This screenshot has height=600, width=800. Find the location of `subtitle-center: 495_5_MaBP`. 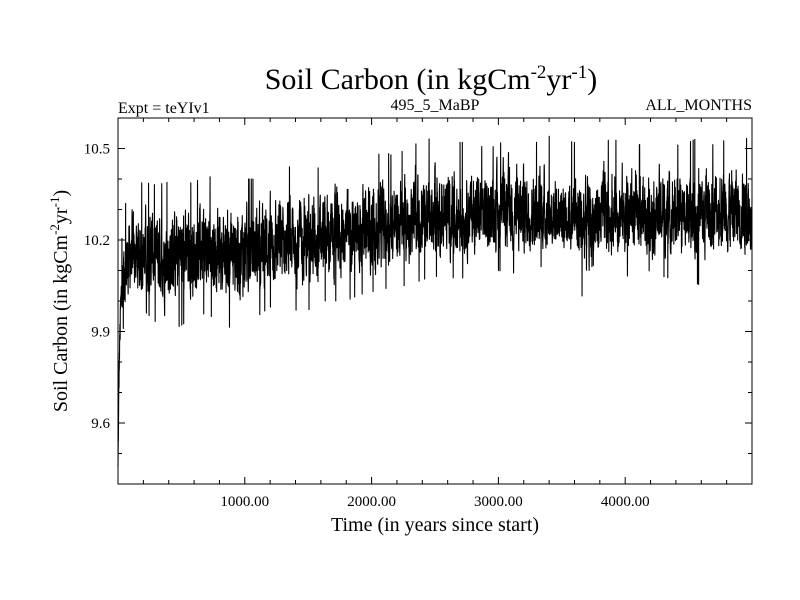

subtitle-center: 495_5_MaBP is located at coordinates (435, 105).